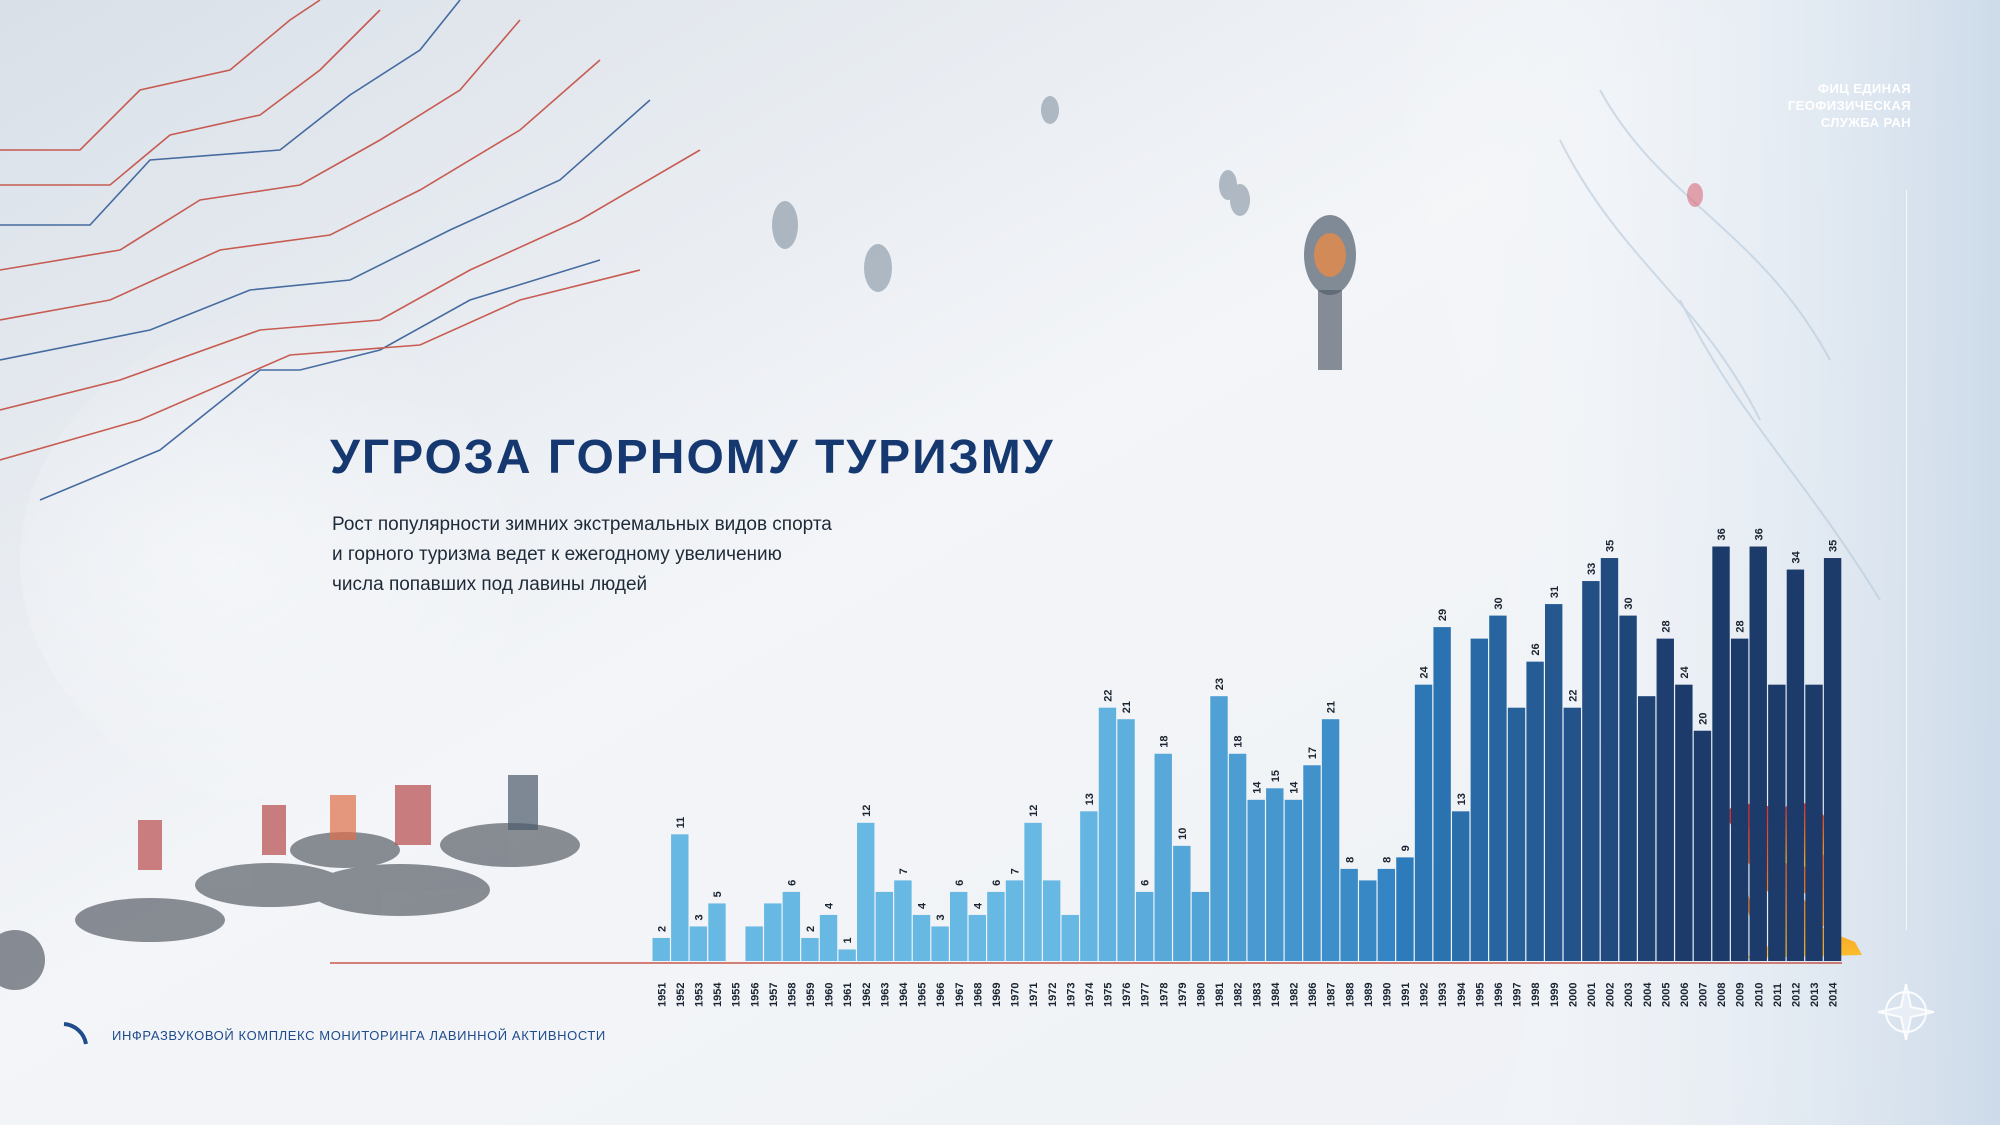 This screenshot has height=1125, width=2000. I want to click on bar-1986, so click(1312, 863).